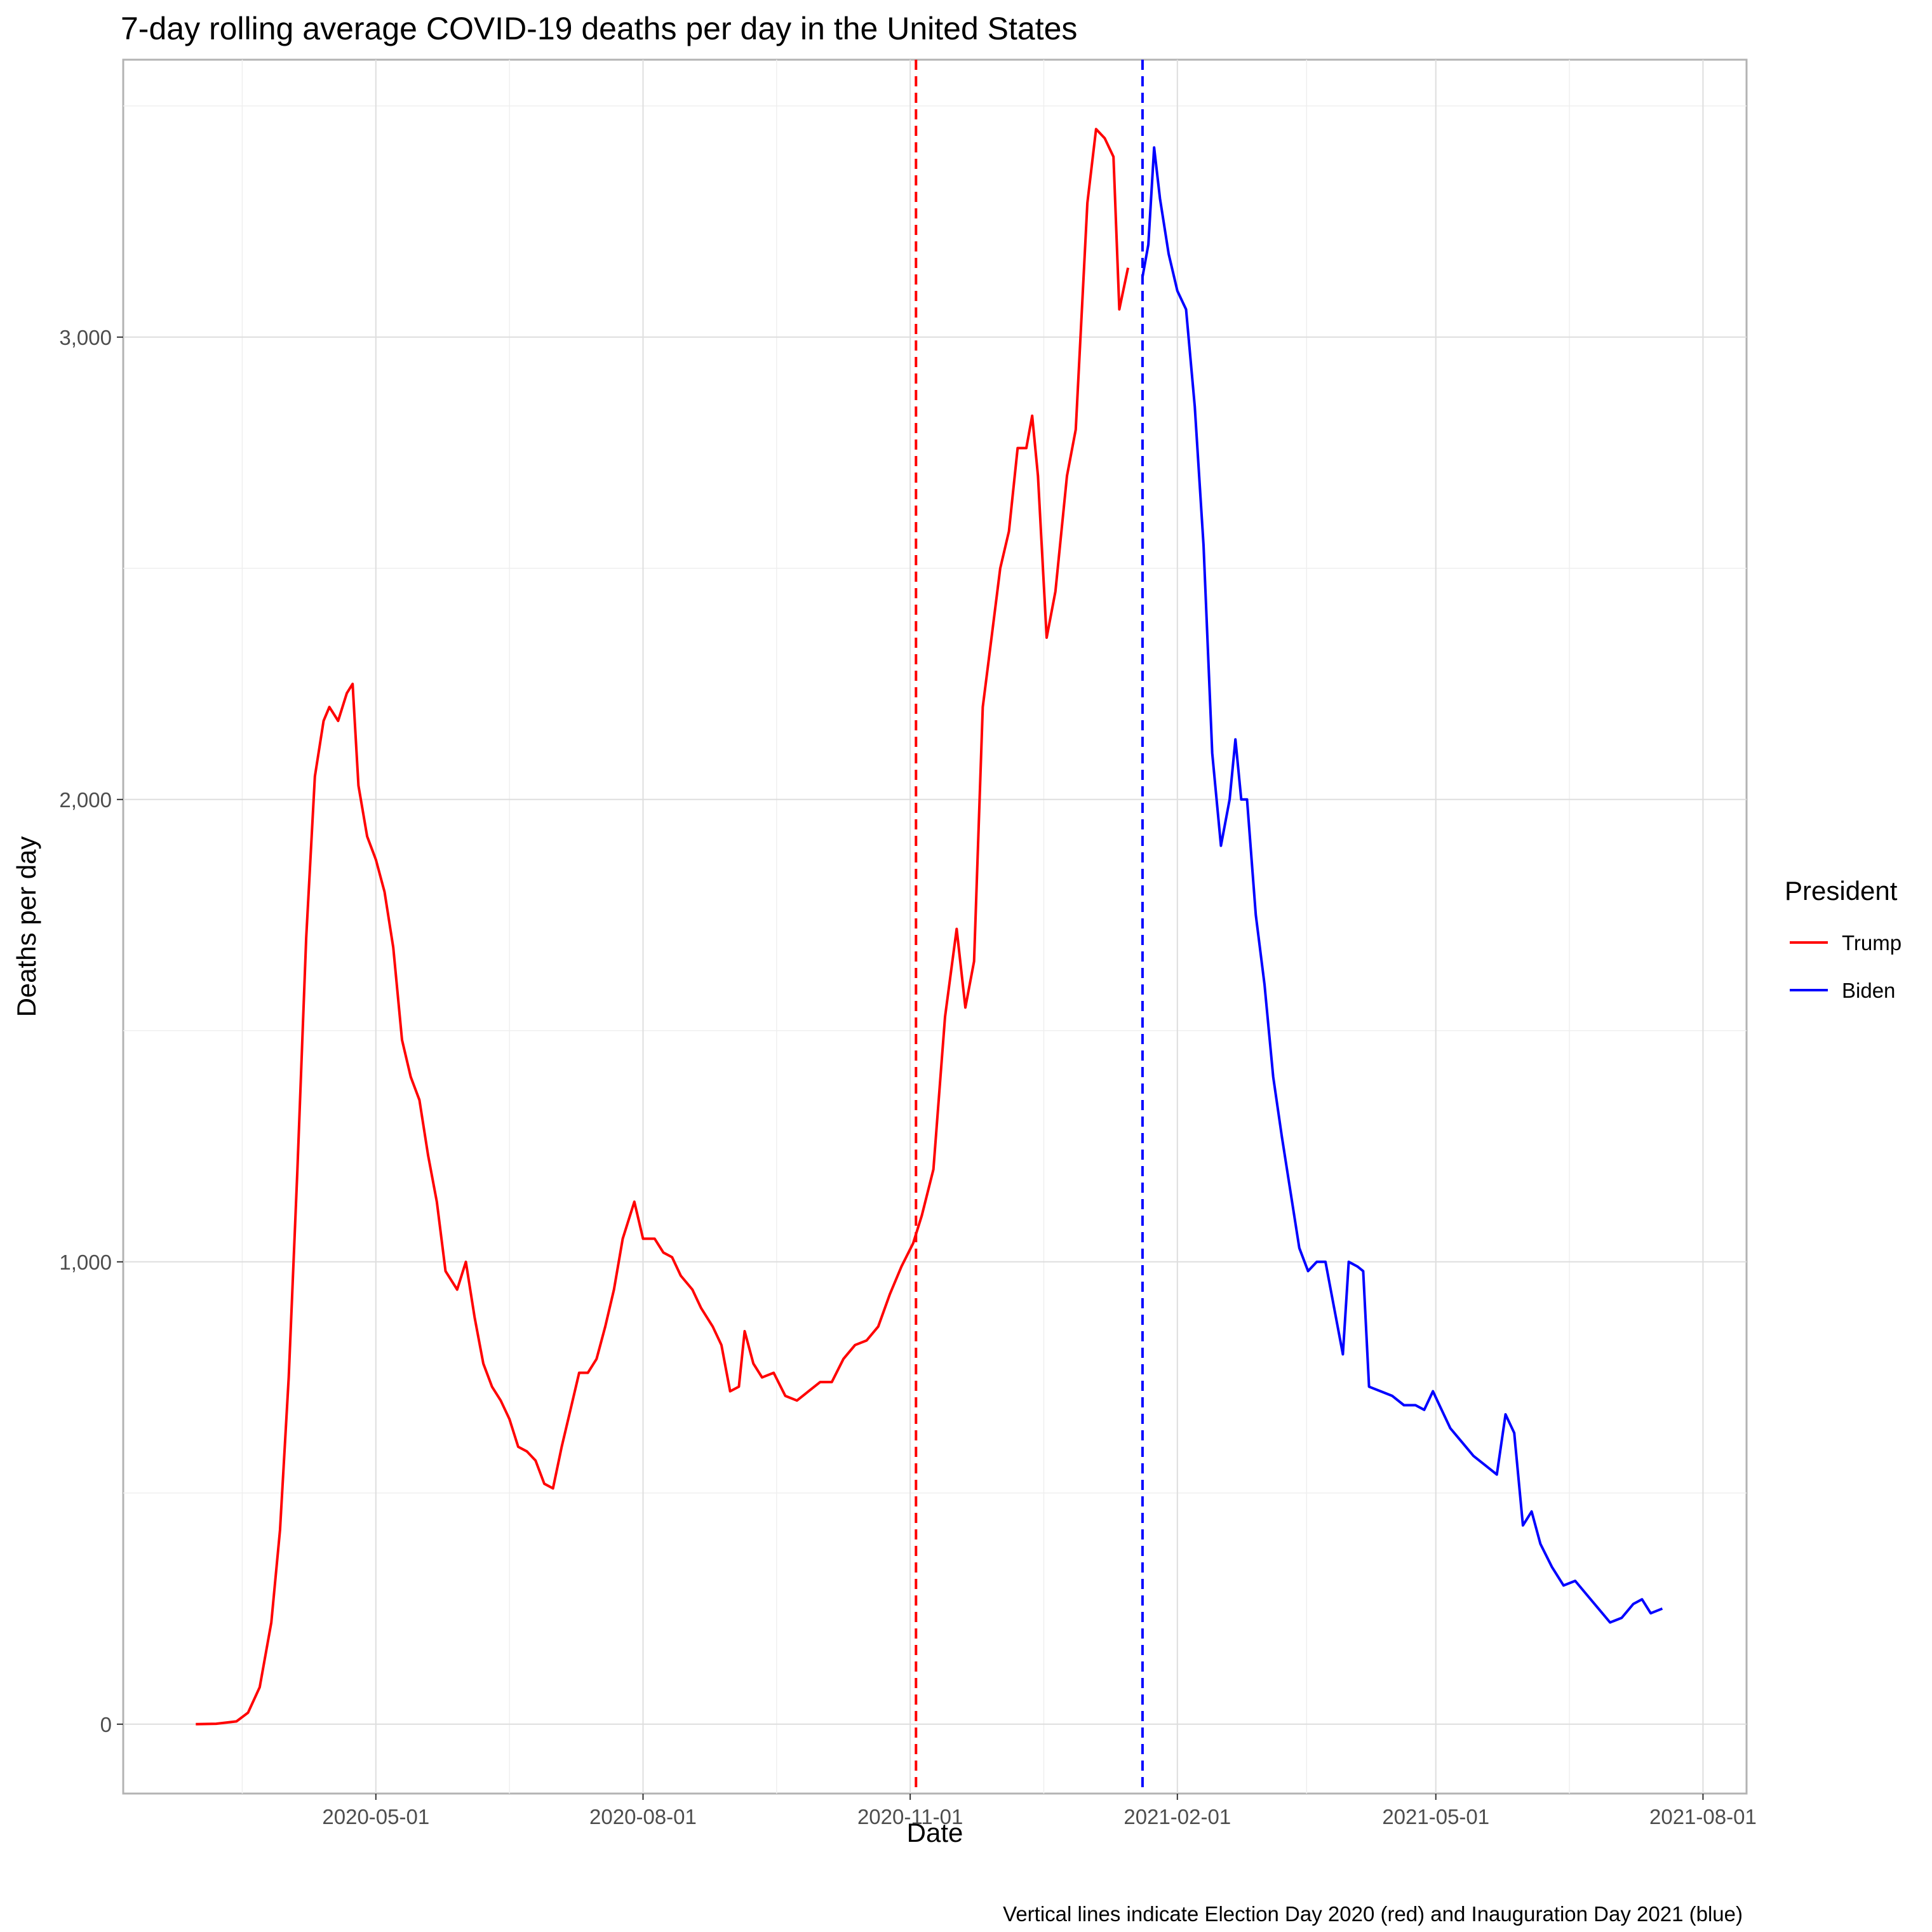 The height and width of the screenshot is (1932, 1932). I want to click on x-tick-label: 2020-08-01, so click(643, 1816).